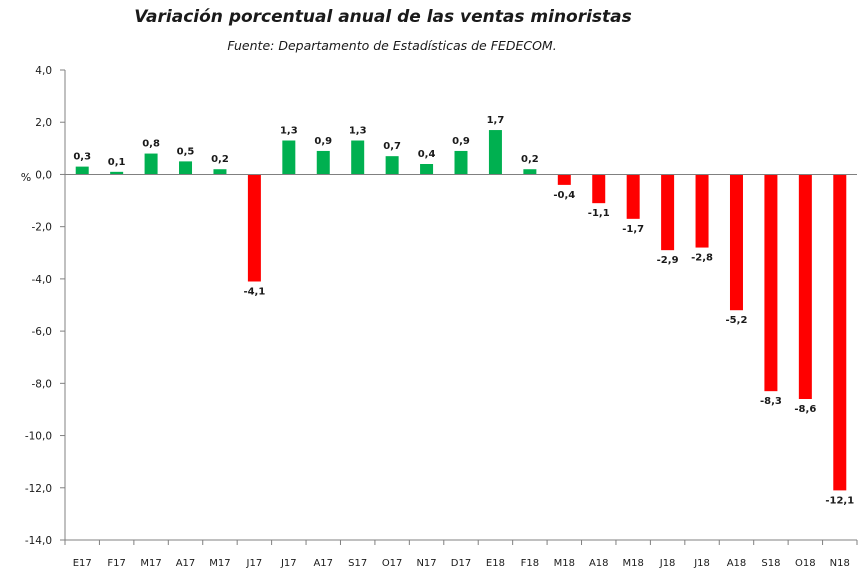  I want to click on y-tick-label: -8,0, so click(42, 384).